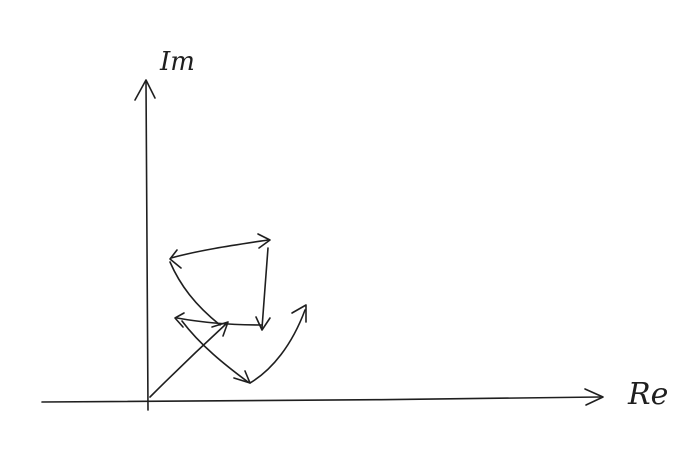 This screenshot has width=691, height=466. Describe the element at coordinates (299, 313) in the screenshot. I see `right-rising-arrowhead` at that location.